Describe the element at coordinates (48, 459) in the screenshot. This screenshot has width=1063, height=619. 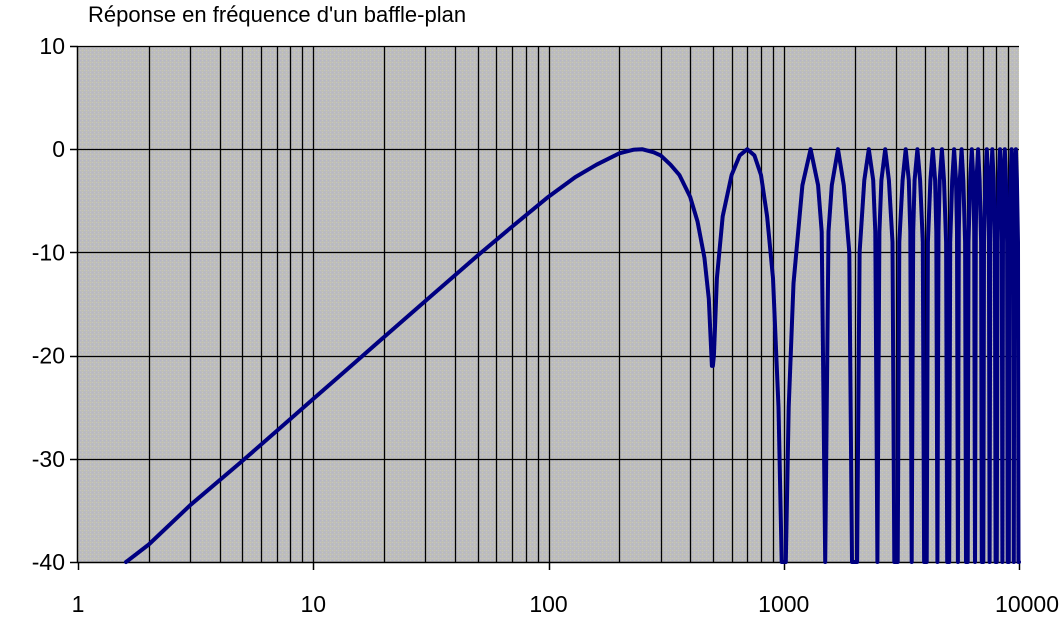
I see `y-tick-label: -30` at that location.